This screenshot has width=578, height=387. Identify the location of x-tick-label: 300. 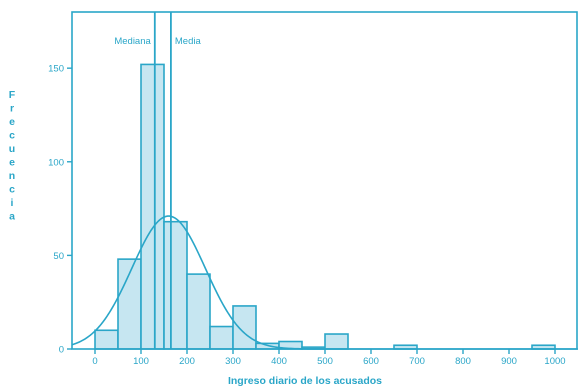
(233, 361).